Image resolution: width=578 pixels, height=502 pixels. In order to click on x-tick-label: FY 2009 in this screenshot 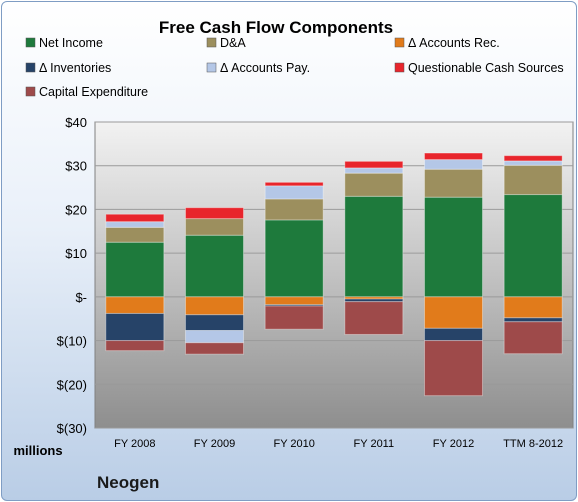, I will do `click(214, 444)`.